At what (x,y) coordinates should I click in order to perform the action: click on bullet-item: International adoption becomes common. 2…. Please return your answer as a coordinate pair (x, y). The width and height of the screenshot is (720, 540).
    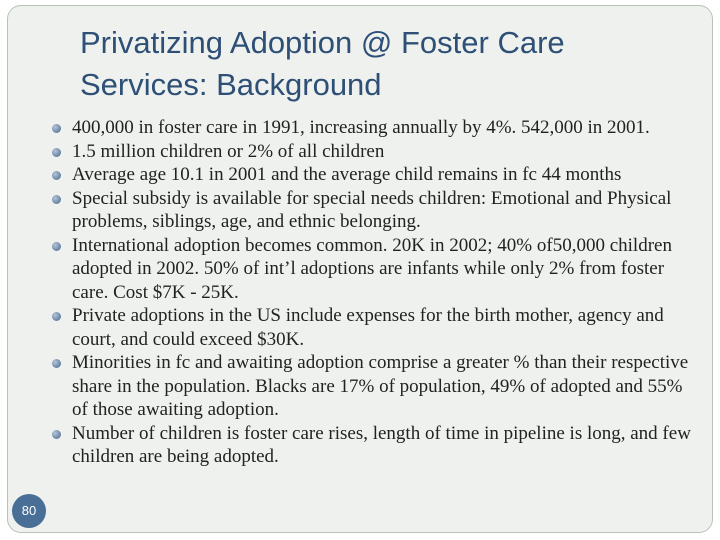
    Looking at the image, I should click on (375, 269).